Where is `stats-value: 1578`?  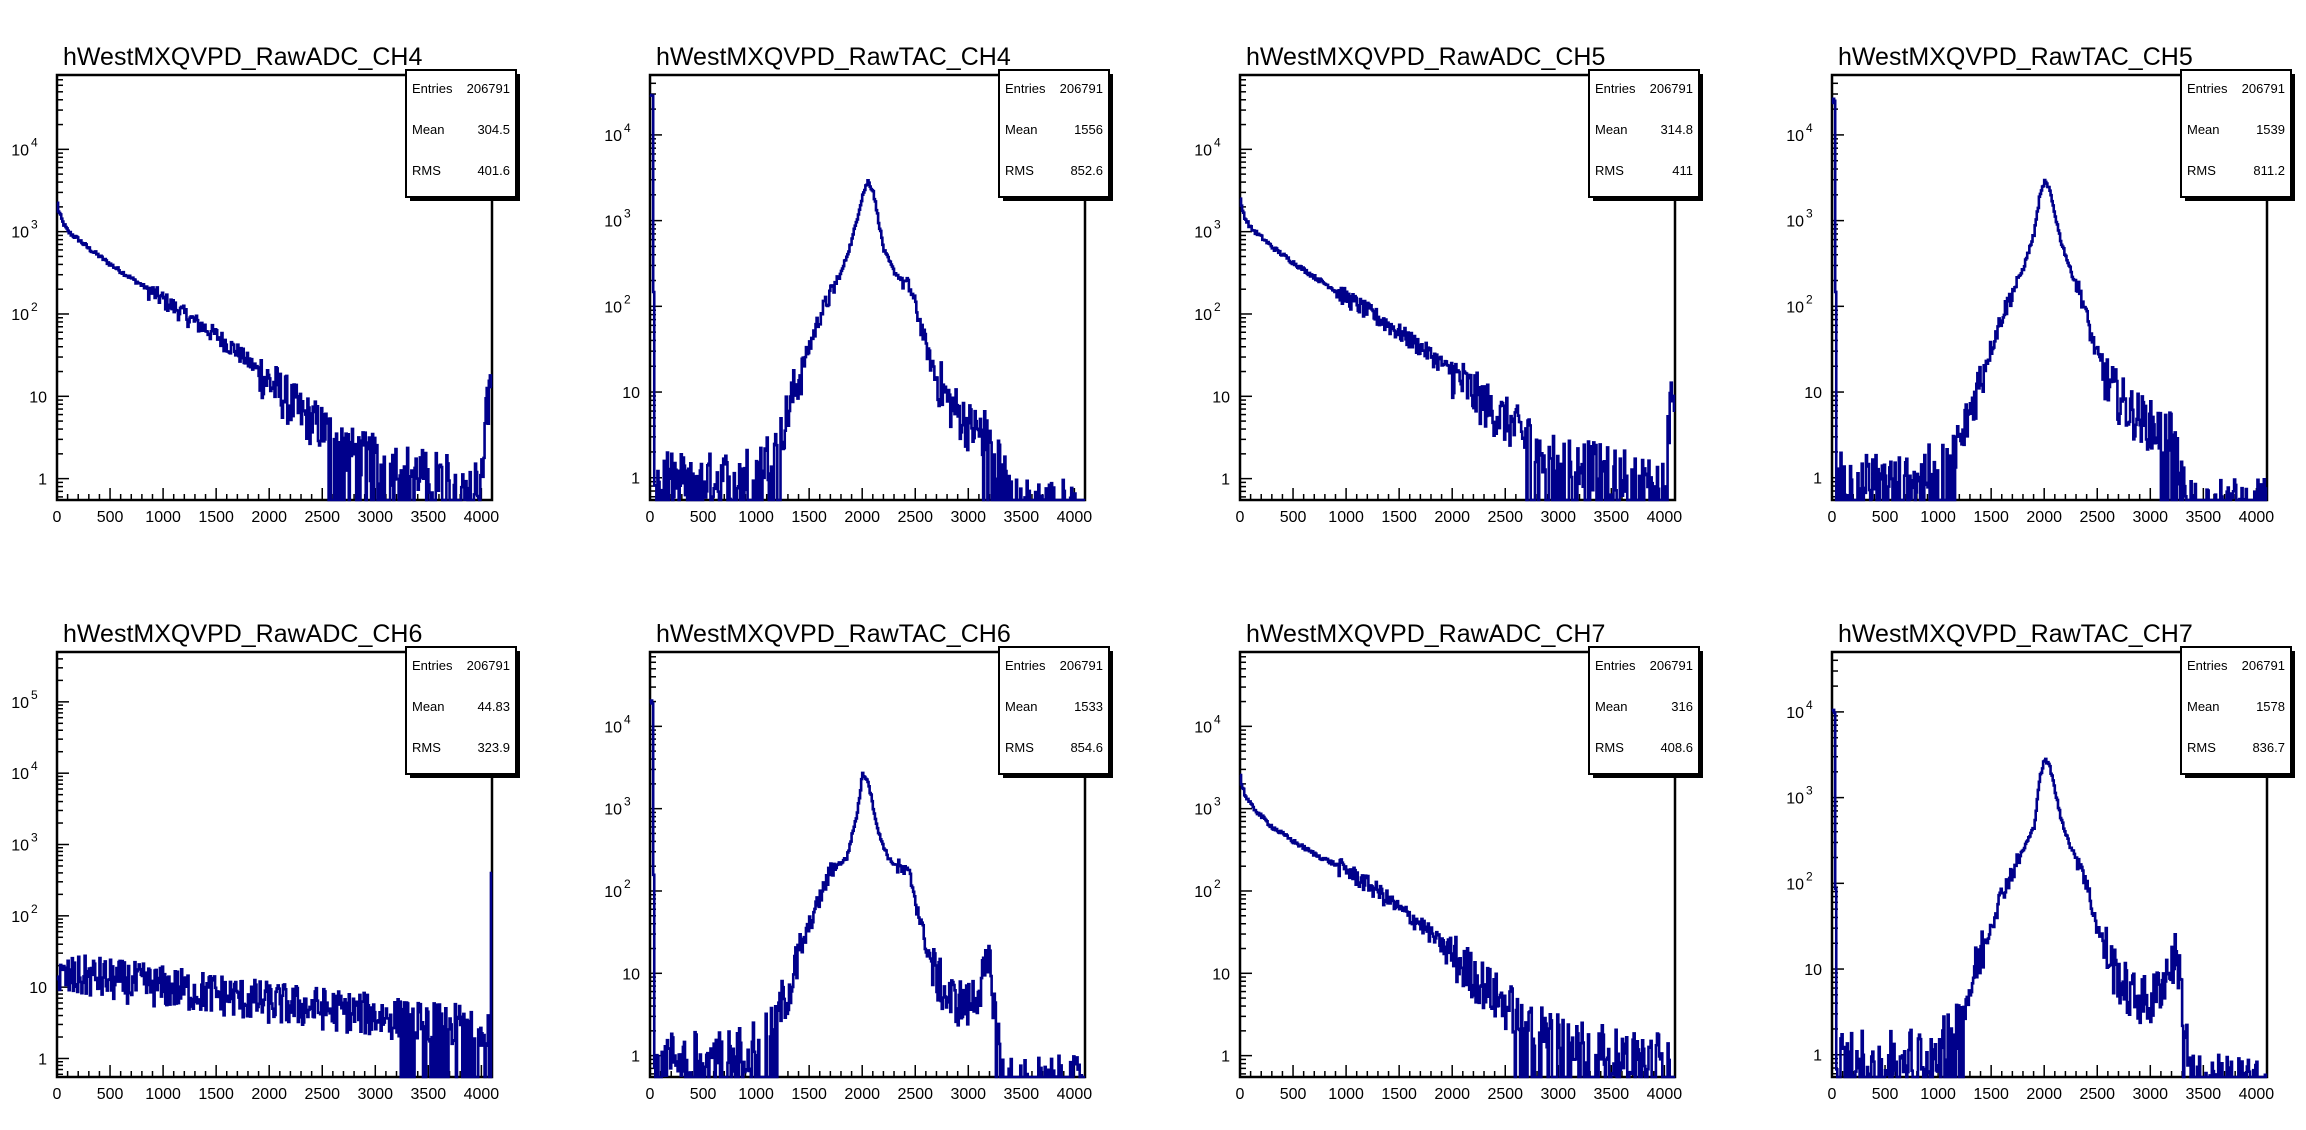 stats-value: 1578 is located at coordinates (2270, 706).